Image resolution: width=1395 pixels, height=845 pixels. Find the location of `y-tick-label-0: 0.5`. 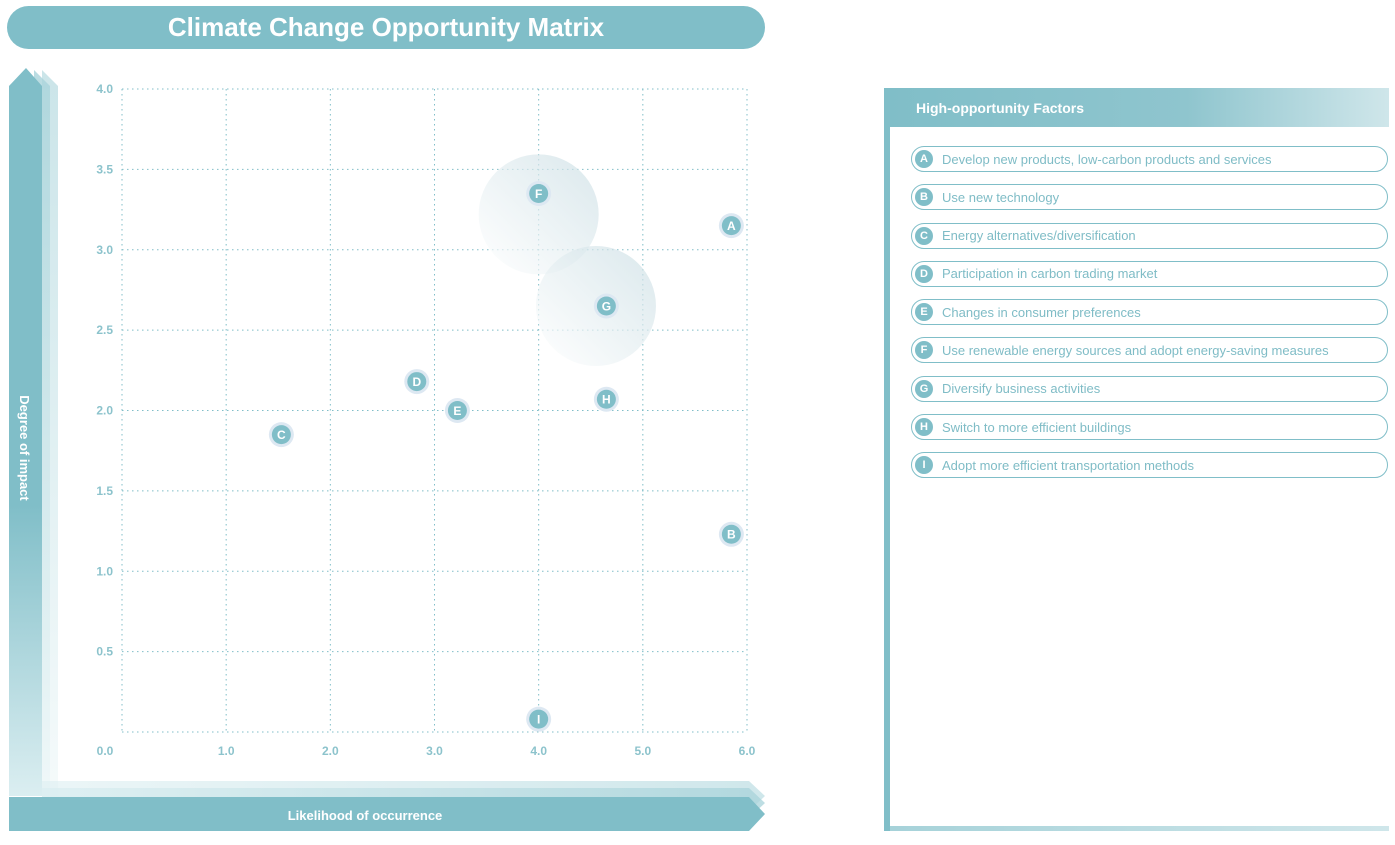

y-tick-label-0: 0.5 is located at coordinates (104, 652).